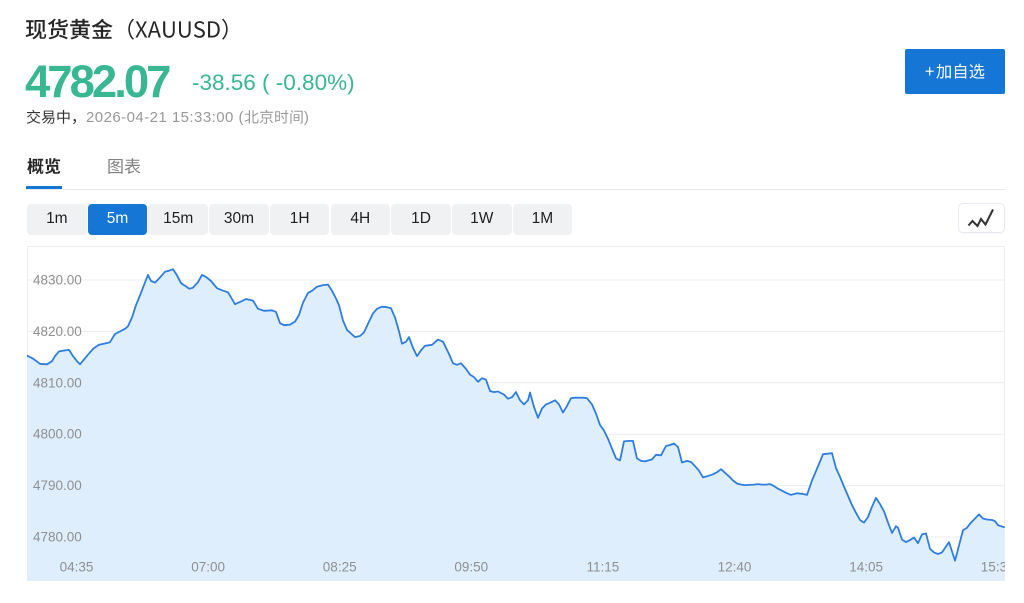 The height and width of the screenshot is (603, 1024). I want to click on svg-text: 09:50, so click(471, 567).